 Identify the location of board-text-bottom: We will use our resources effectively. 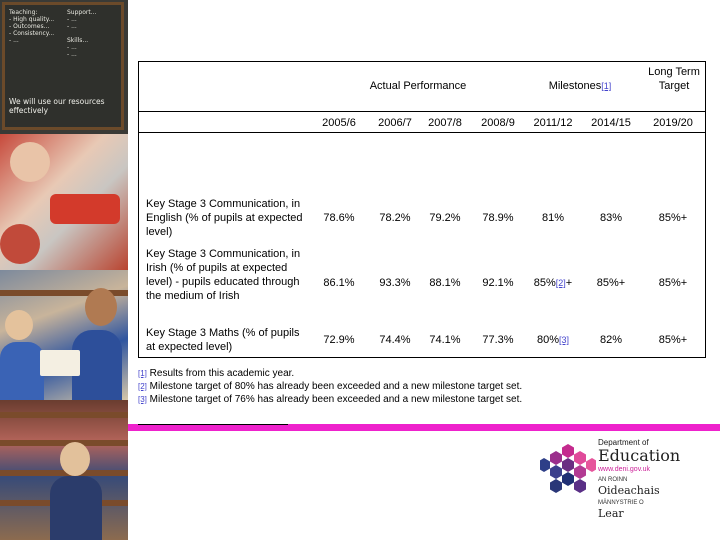
(57, 106).